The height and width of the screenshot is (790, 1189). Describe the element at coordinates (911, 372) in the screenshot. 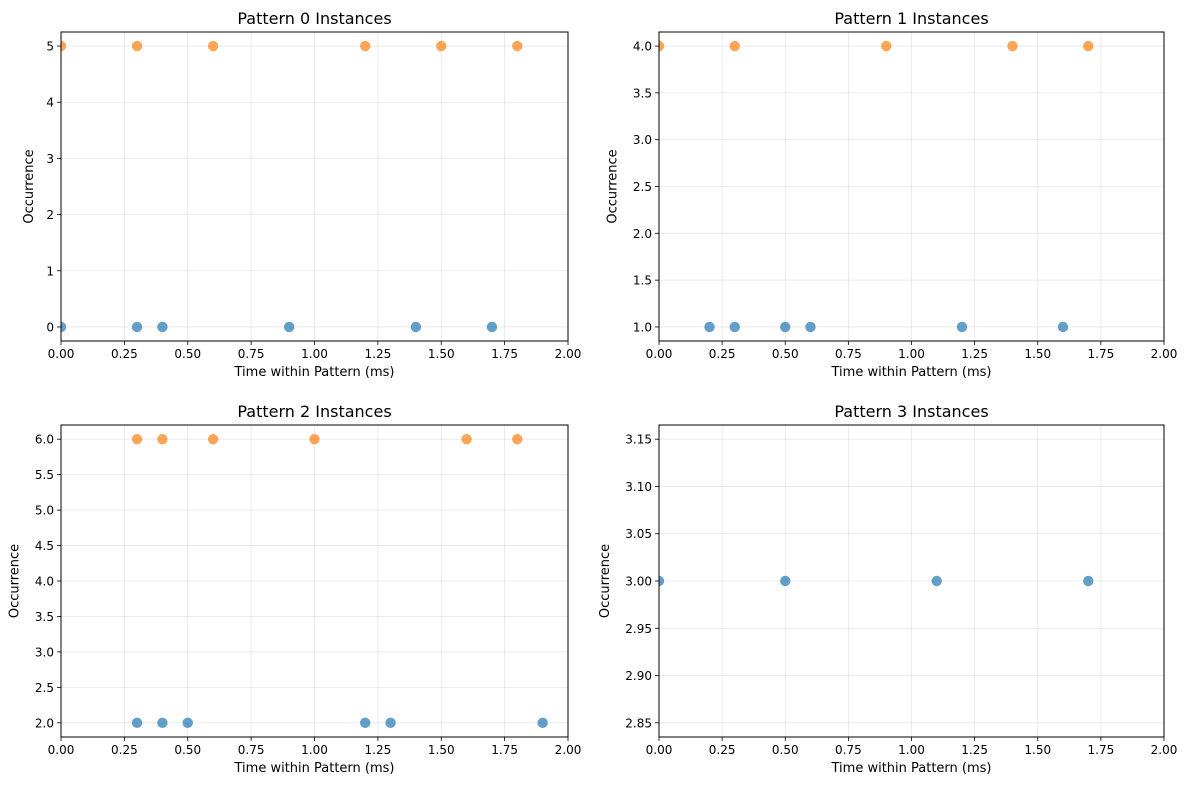

I see `x-axis-label: Time within Pattern (ms)` at that location.